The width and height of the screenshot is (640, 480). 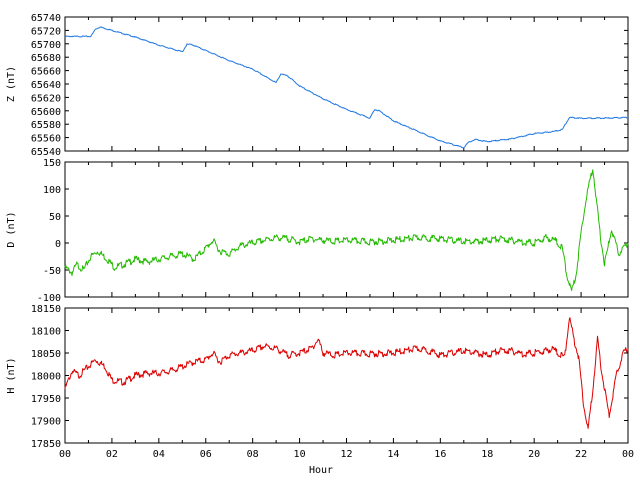 What do you see at coordinates (346, 454) in the screenshot?
I see `x-tick-label: 12` at bounding box center [346, 454].